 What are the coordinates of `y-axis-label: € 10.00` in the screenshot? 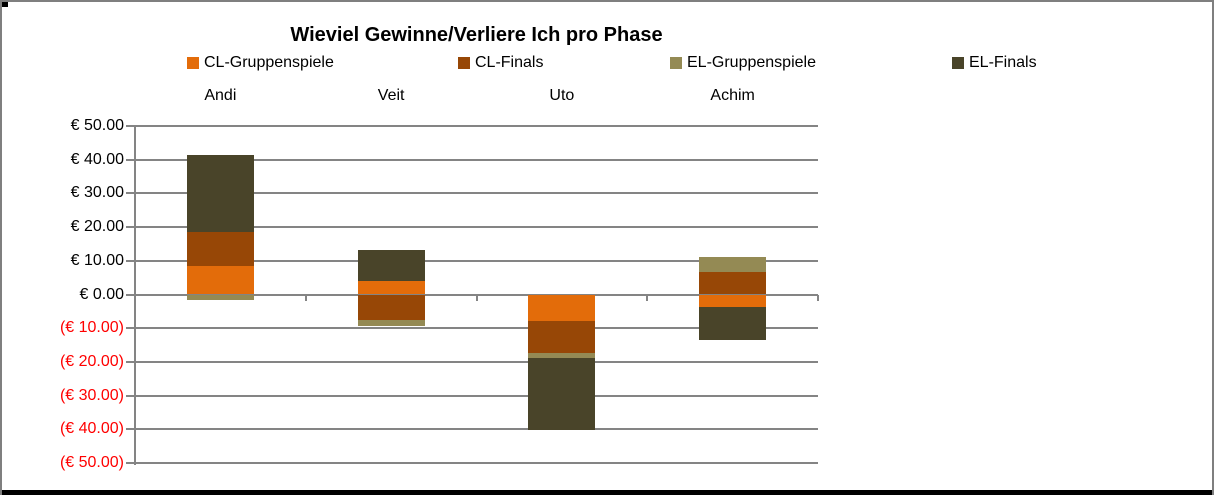 It's located at (97, 260).